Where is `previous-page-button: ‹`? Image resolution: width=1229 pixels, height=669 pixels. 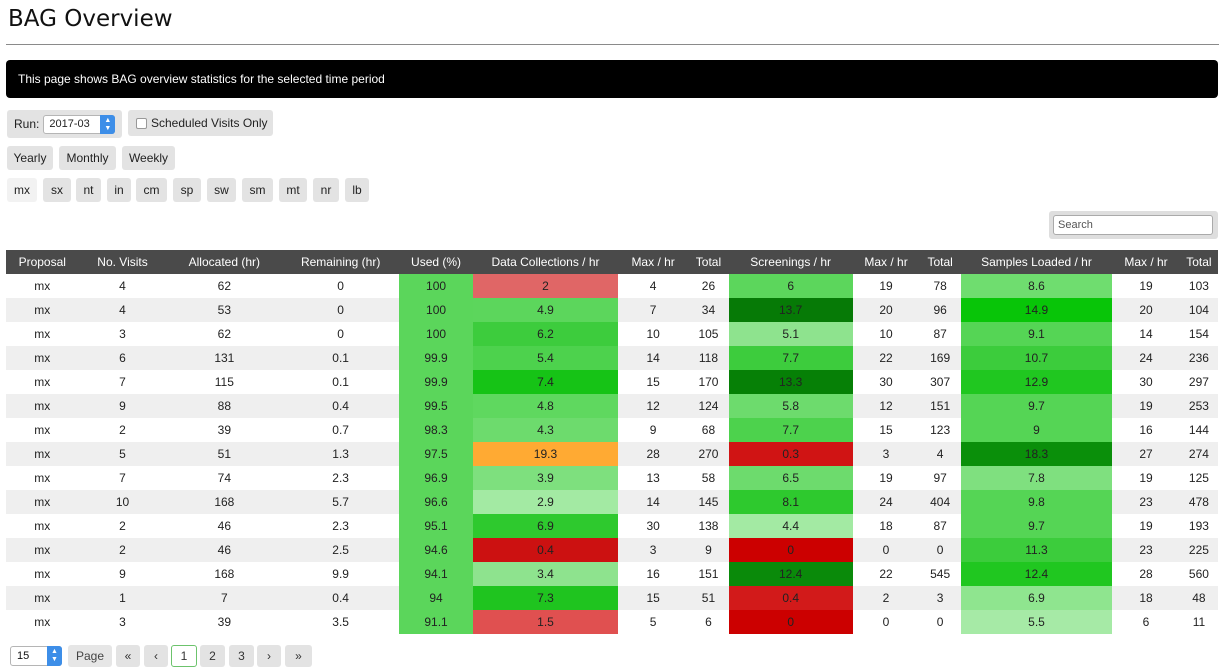 previous-page-button: ‹ is located at coordinates (156, 656).